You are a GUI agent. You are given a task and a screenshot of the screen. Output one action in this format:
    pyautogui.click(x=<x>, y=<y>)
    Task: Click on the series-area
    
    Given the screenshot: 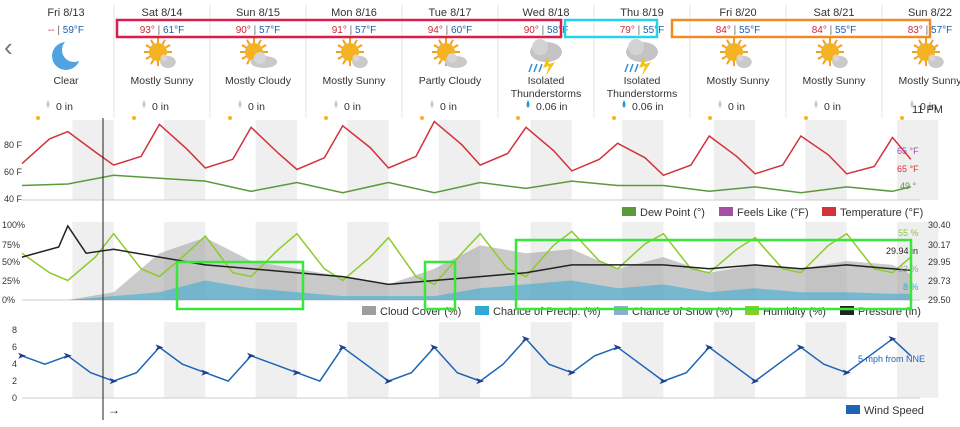 What is the action you would take?
    pyautogui.click(x=466, y=268)
    